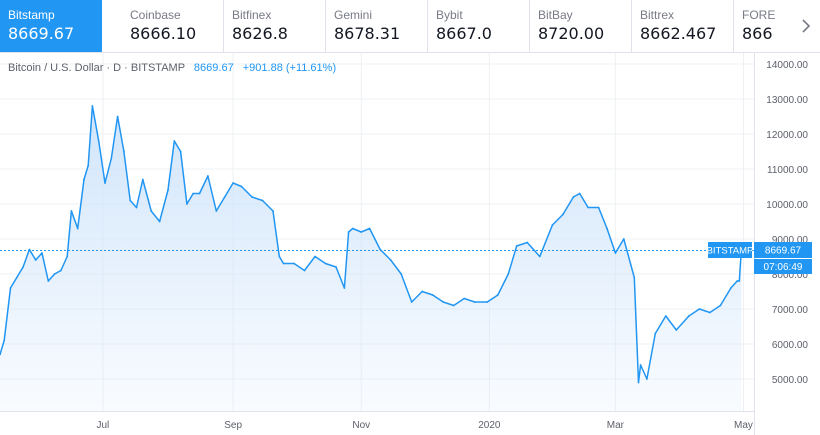 This screenshot has width=820, height=435. Describe the element at coordinates (787, 135) in the screenshot. I see `y-tick-label: 12000.00` at that location.